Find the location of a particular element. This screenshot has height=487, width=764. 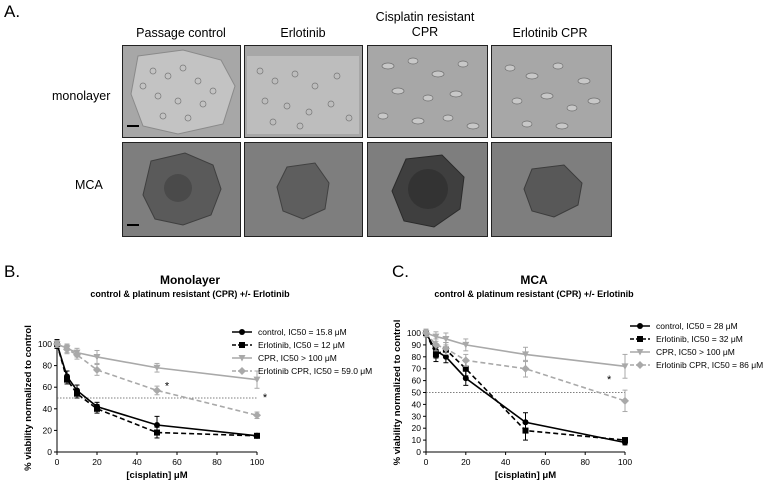

mca-x-tick-label: 80 is located at coordinates (585, 462).